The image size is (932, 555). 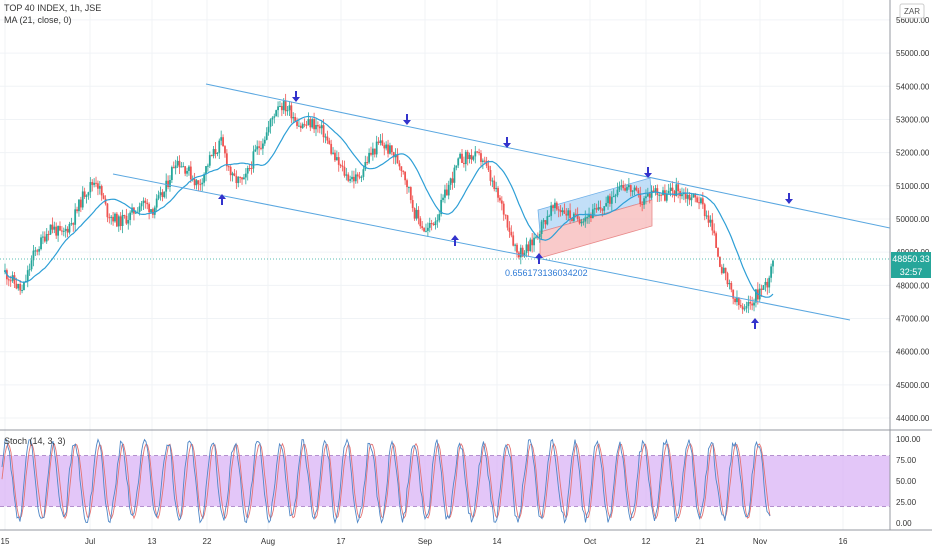 What do you see at coordinates (90, 541) in the screenshot?
I see `time-tick-label: Jul` at bounding box center [90, 541].